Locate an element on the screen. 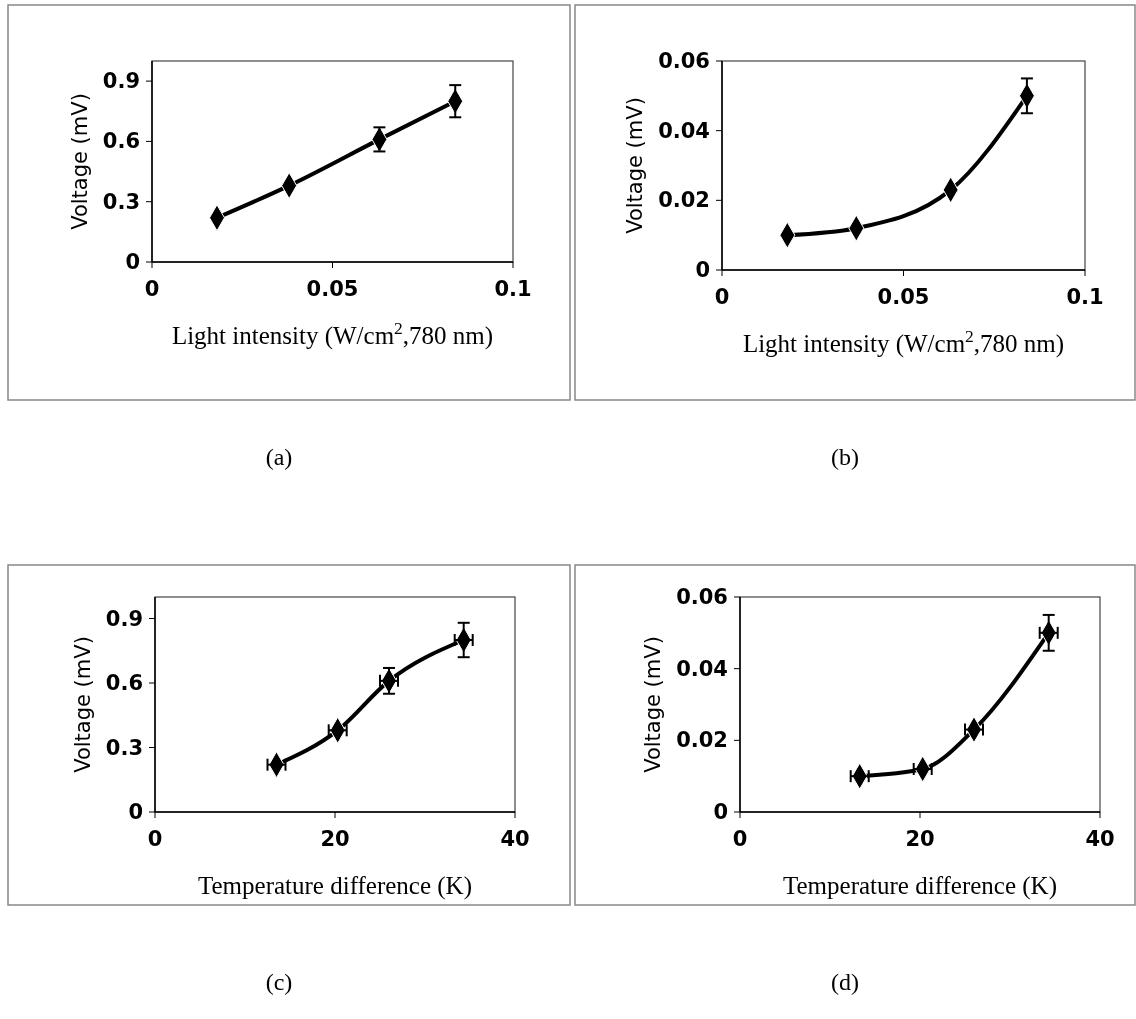  text: (c) is located at coordinates (279, 982).